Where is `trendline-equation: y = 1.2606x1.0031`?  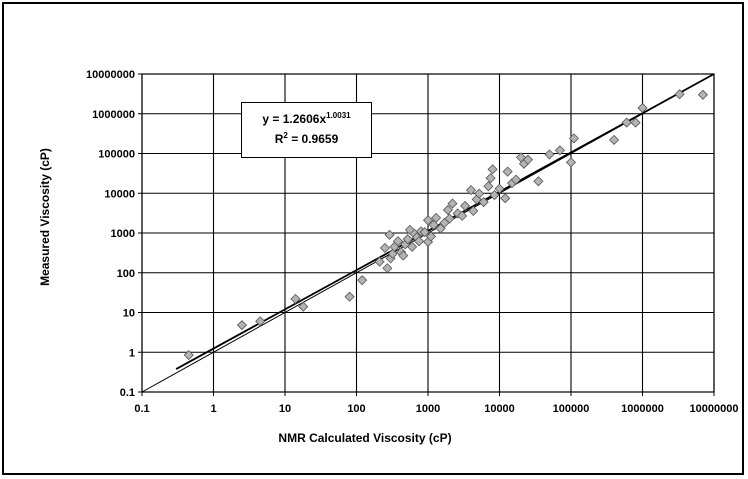 trendline-equation: y = 1.2606x1.0031 is located at coordinates (306, 119).